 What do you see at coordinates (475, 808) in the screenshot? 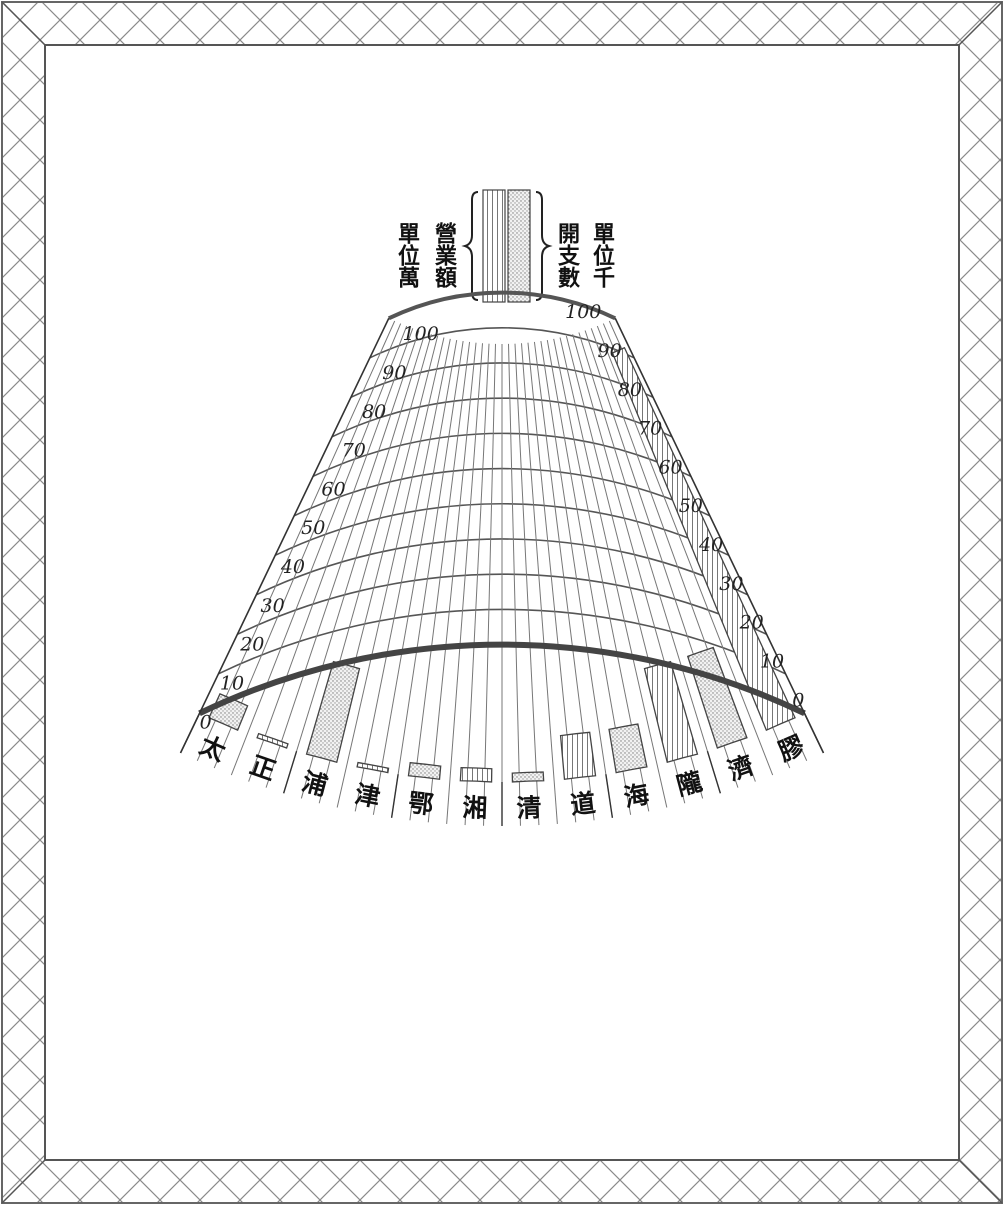
I see `category-label: 湘` at bounding box center [475, 808].